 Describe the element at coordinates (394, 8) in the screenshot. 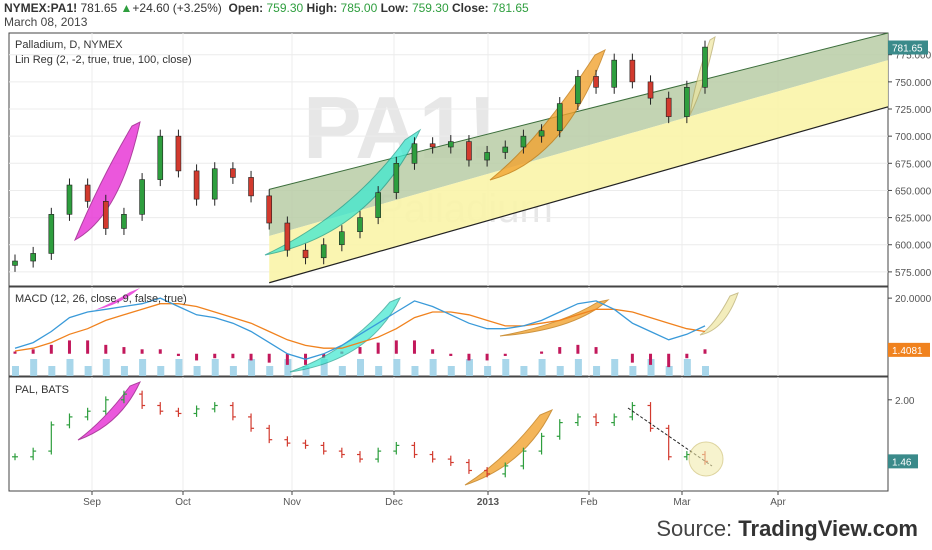

I see `low-label: Low:` at that location.